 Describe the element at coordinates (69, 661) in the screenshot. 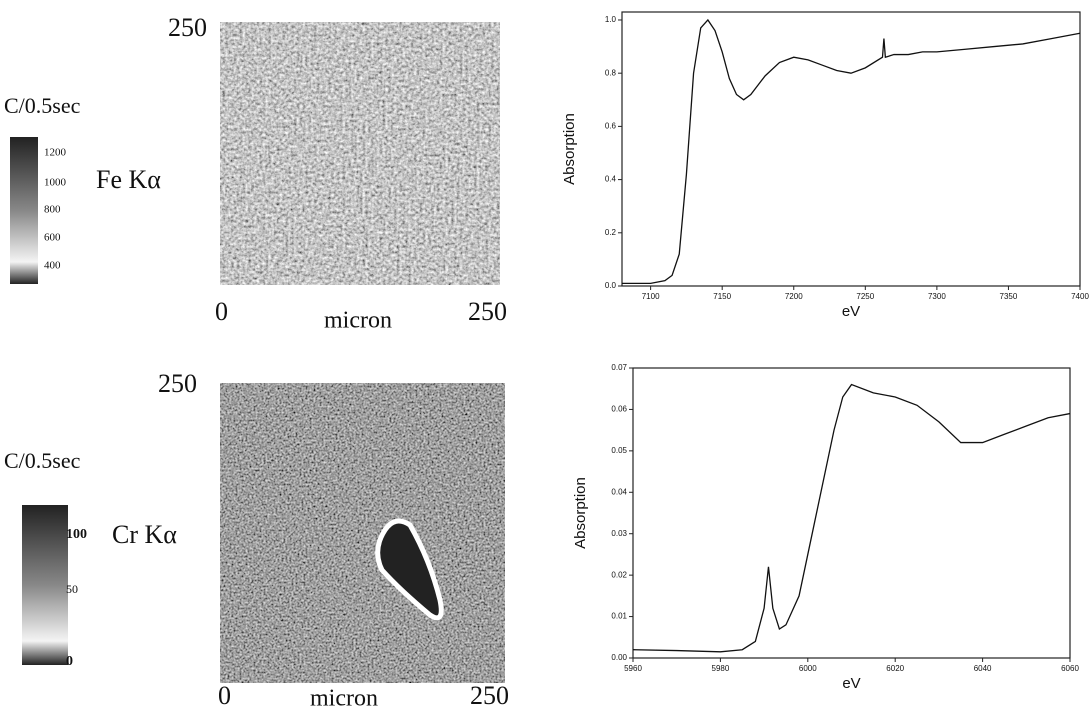

I see `colorbar-label: 0` at that location.